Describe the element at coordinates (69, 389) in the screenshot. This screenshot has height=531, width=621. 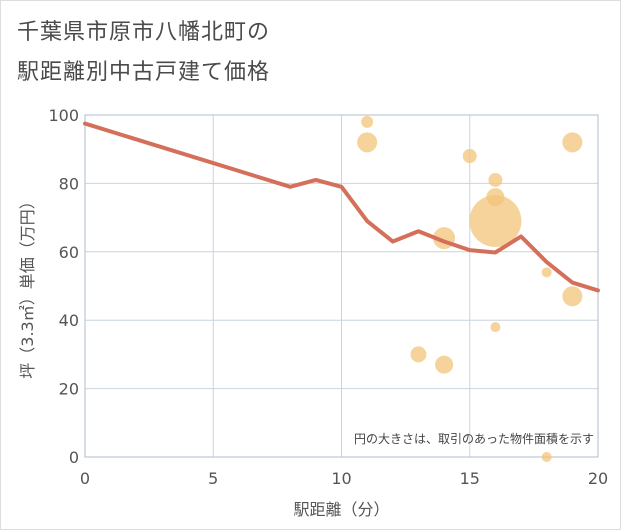
I see `y-tick-label-20: 20` at that location.